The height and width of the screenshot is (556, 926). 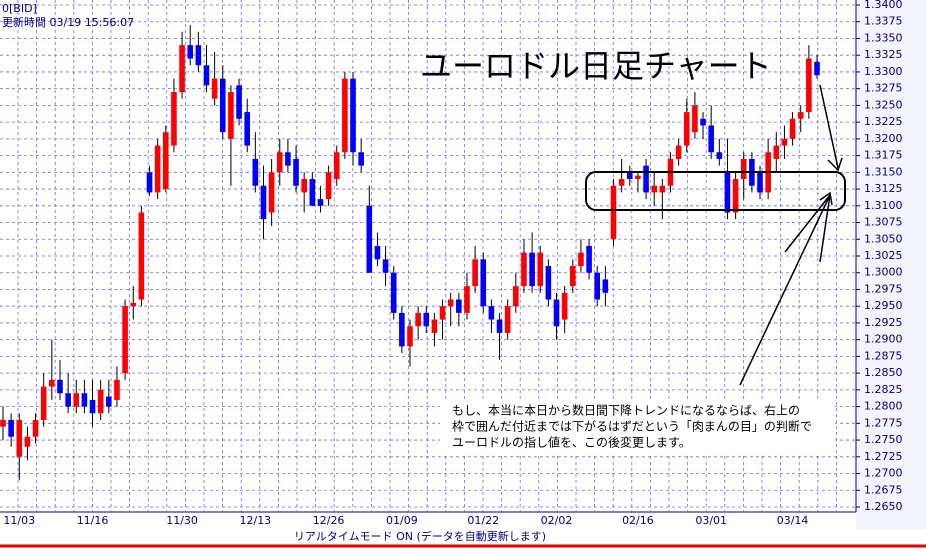 I want to click on updated: 更新時間 03/19 15:56:07, so click(x=68, y=22).